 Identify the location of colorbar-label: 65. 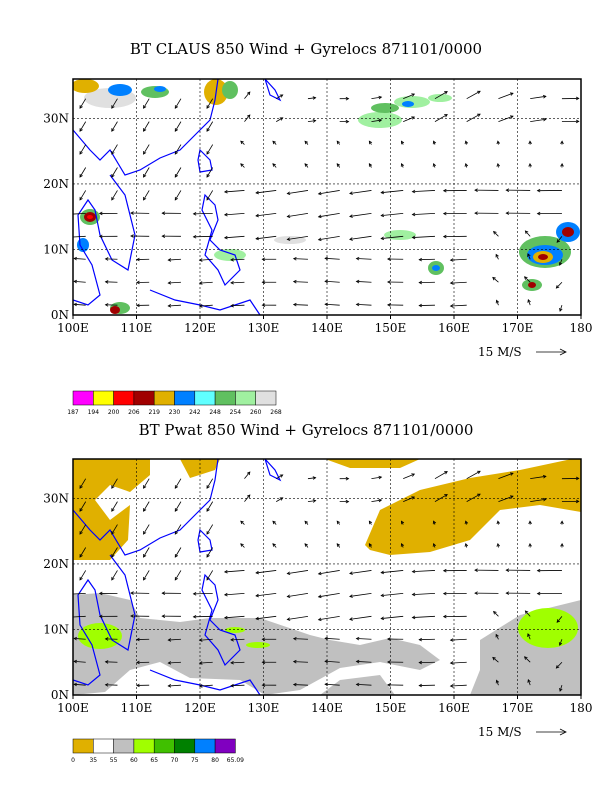
(154, 760).